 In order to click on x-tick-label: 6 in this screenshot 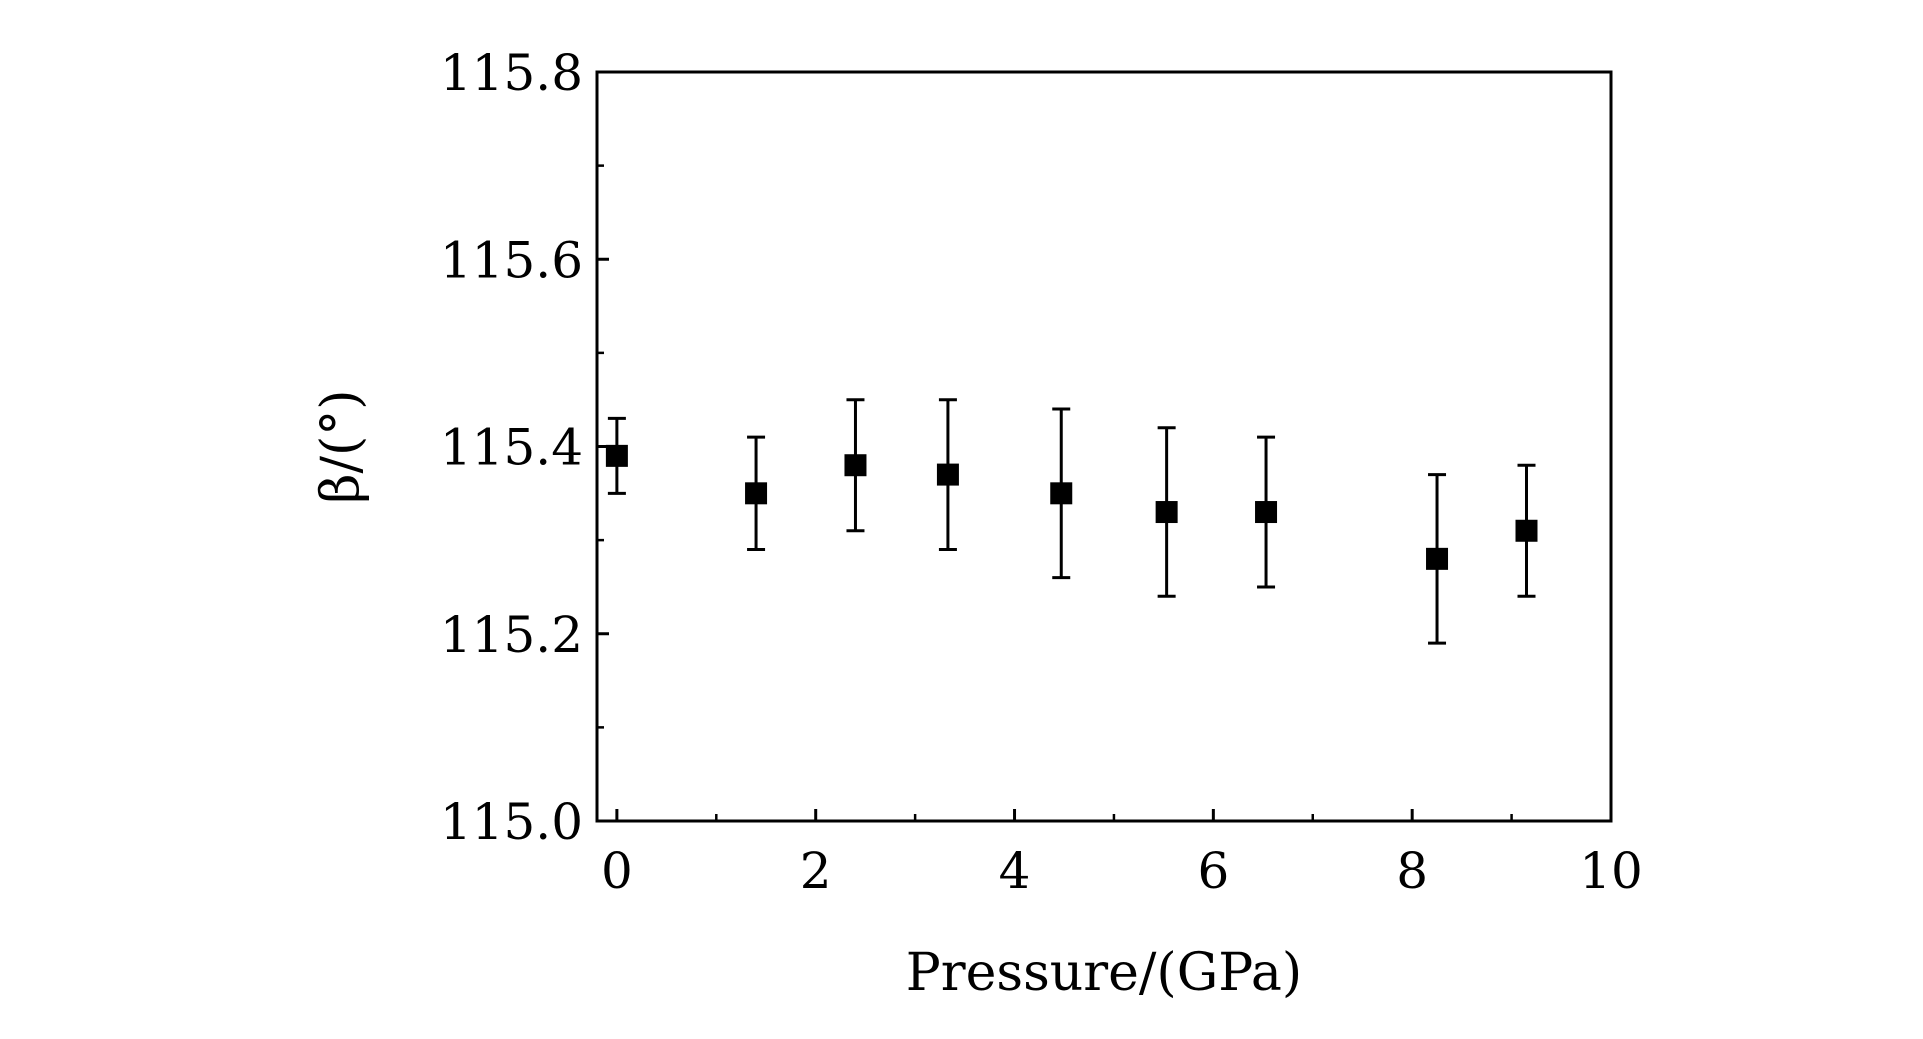, I will do `click(1213, 871)`.